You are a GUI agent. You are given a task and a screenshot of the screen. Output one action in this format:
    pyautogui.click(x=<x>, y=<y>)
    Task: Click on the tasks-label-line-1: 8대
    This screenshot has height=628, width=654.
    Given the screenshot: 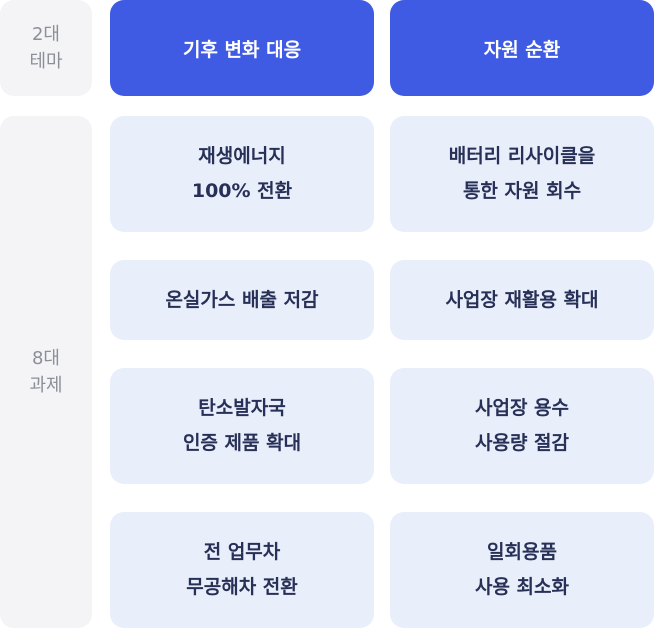 What is the action you would take?
    pyautogui.click(x=45, y=358)
    